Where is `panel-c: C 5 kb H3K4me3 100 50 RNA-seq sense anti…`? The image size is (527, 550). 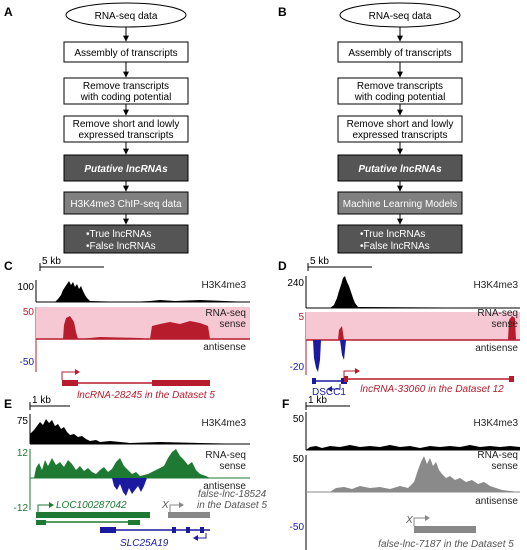 panel-c: C 5 kb H3K4me3 100 50 RNA-seq sense anti… is located at coordinates (127, 328).